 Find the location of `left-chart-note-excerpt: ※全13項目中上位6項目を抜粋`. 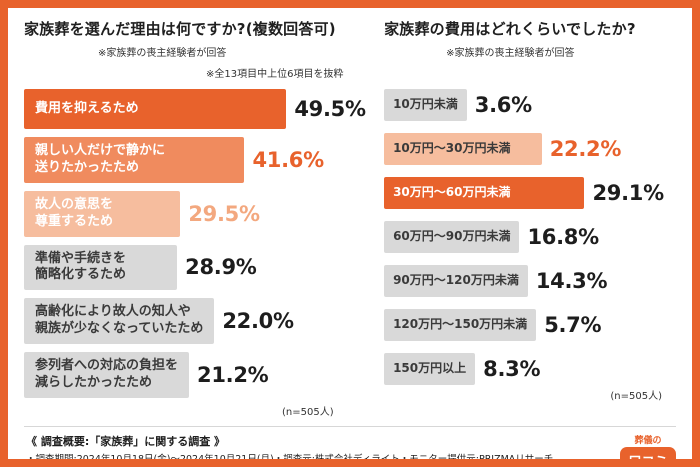

left-chart-note-excerpt: ※全13項目中上位6項目を抜粋 is located at coordinates (275, 74).